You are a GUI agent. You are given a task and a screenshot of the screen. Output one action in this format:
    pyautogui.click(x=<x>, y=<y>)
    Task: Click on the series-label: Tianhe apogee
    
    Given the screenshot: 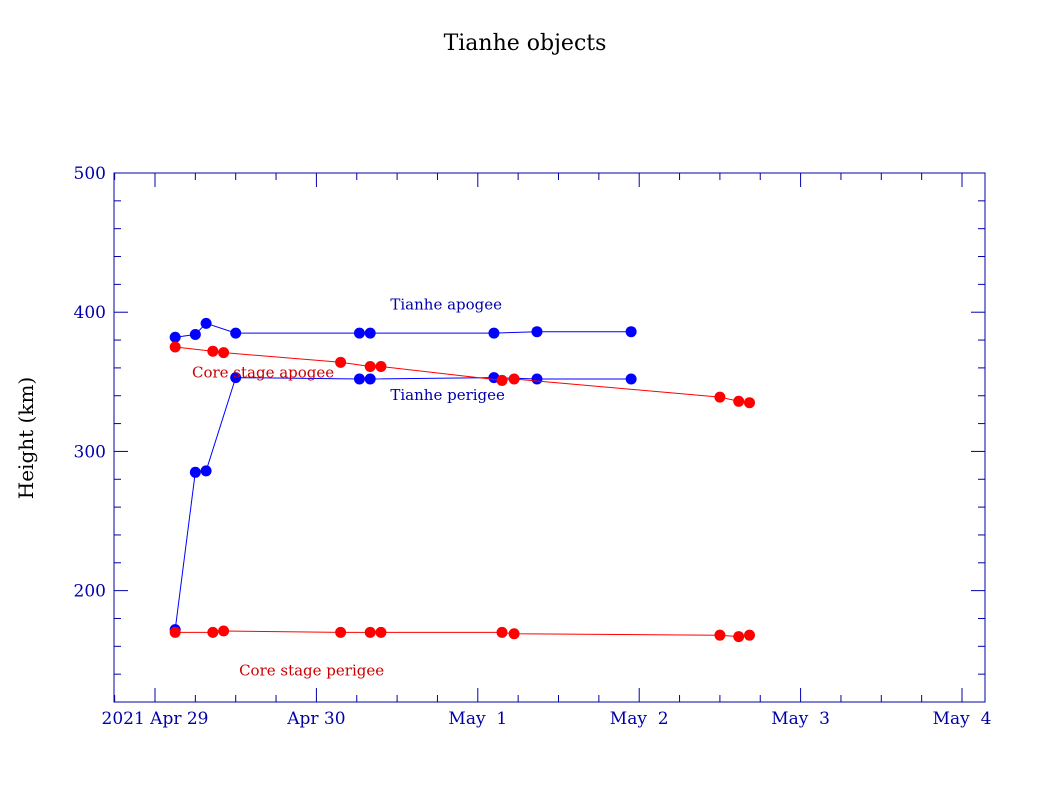 What is the action you would take?
    pyautogui.click(x=446, y=304)
    